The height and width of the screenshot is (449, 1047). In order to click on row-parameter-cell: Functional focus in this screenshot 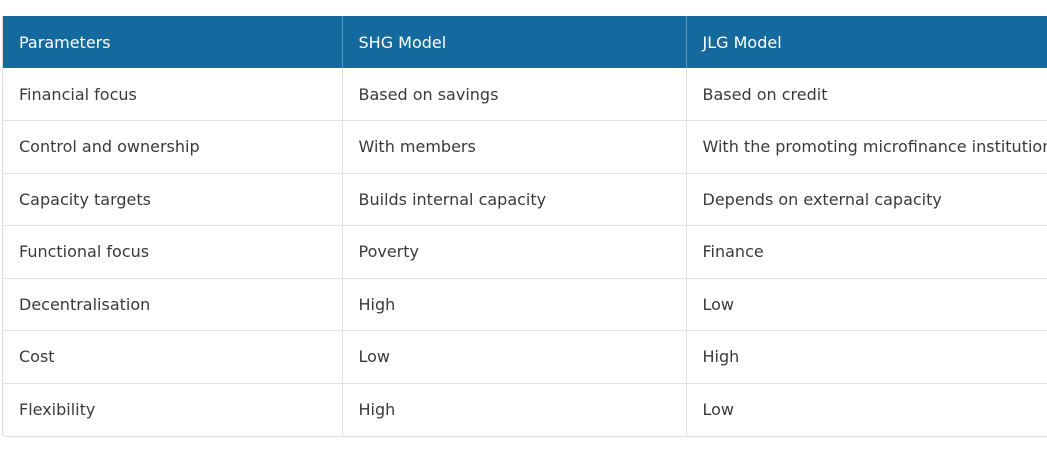, I will do `click(173, 251)`.